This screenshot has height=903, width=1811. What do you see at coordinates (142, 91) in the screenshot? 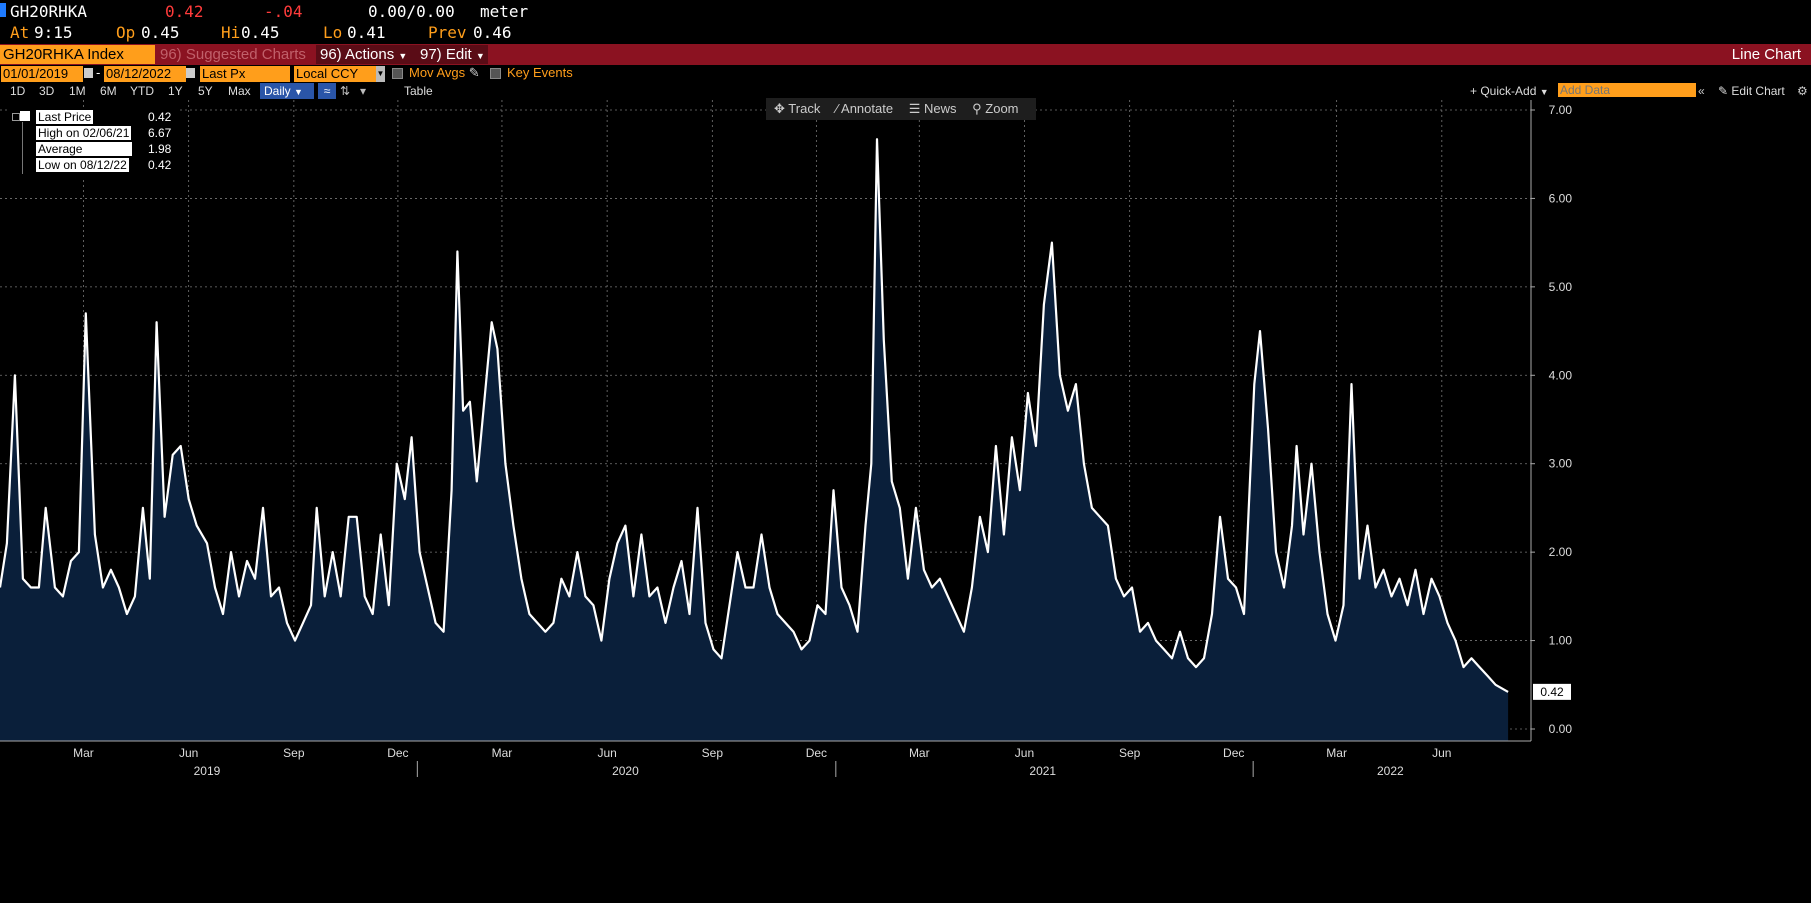
I see `range-ytd: YTD` at bounding box center [142, 91].